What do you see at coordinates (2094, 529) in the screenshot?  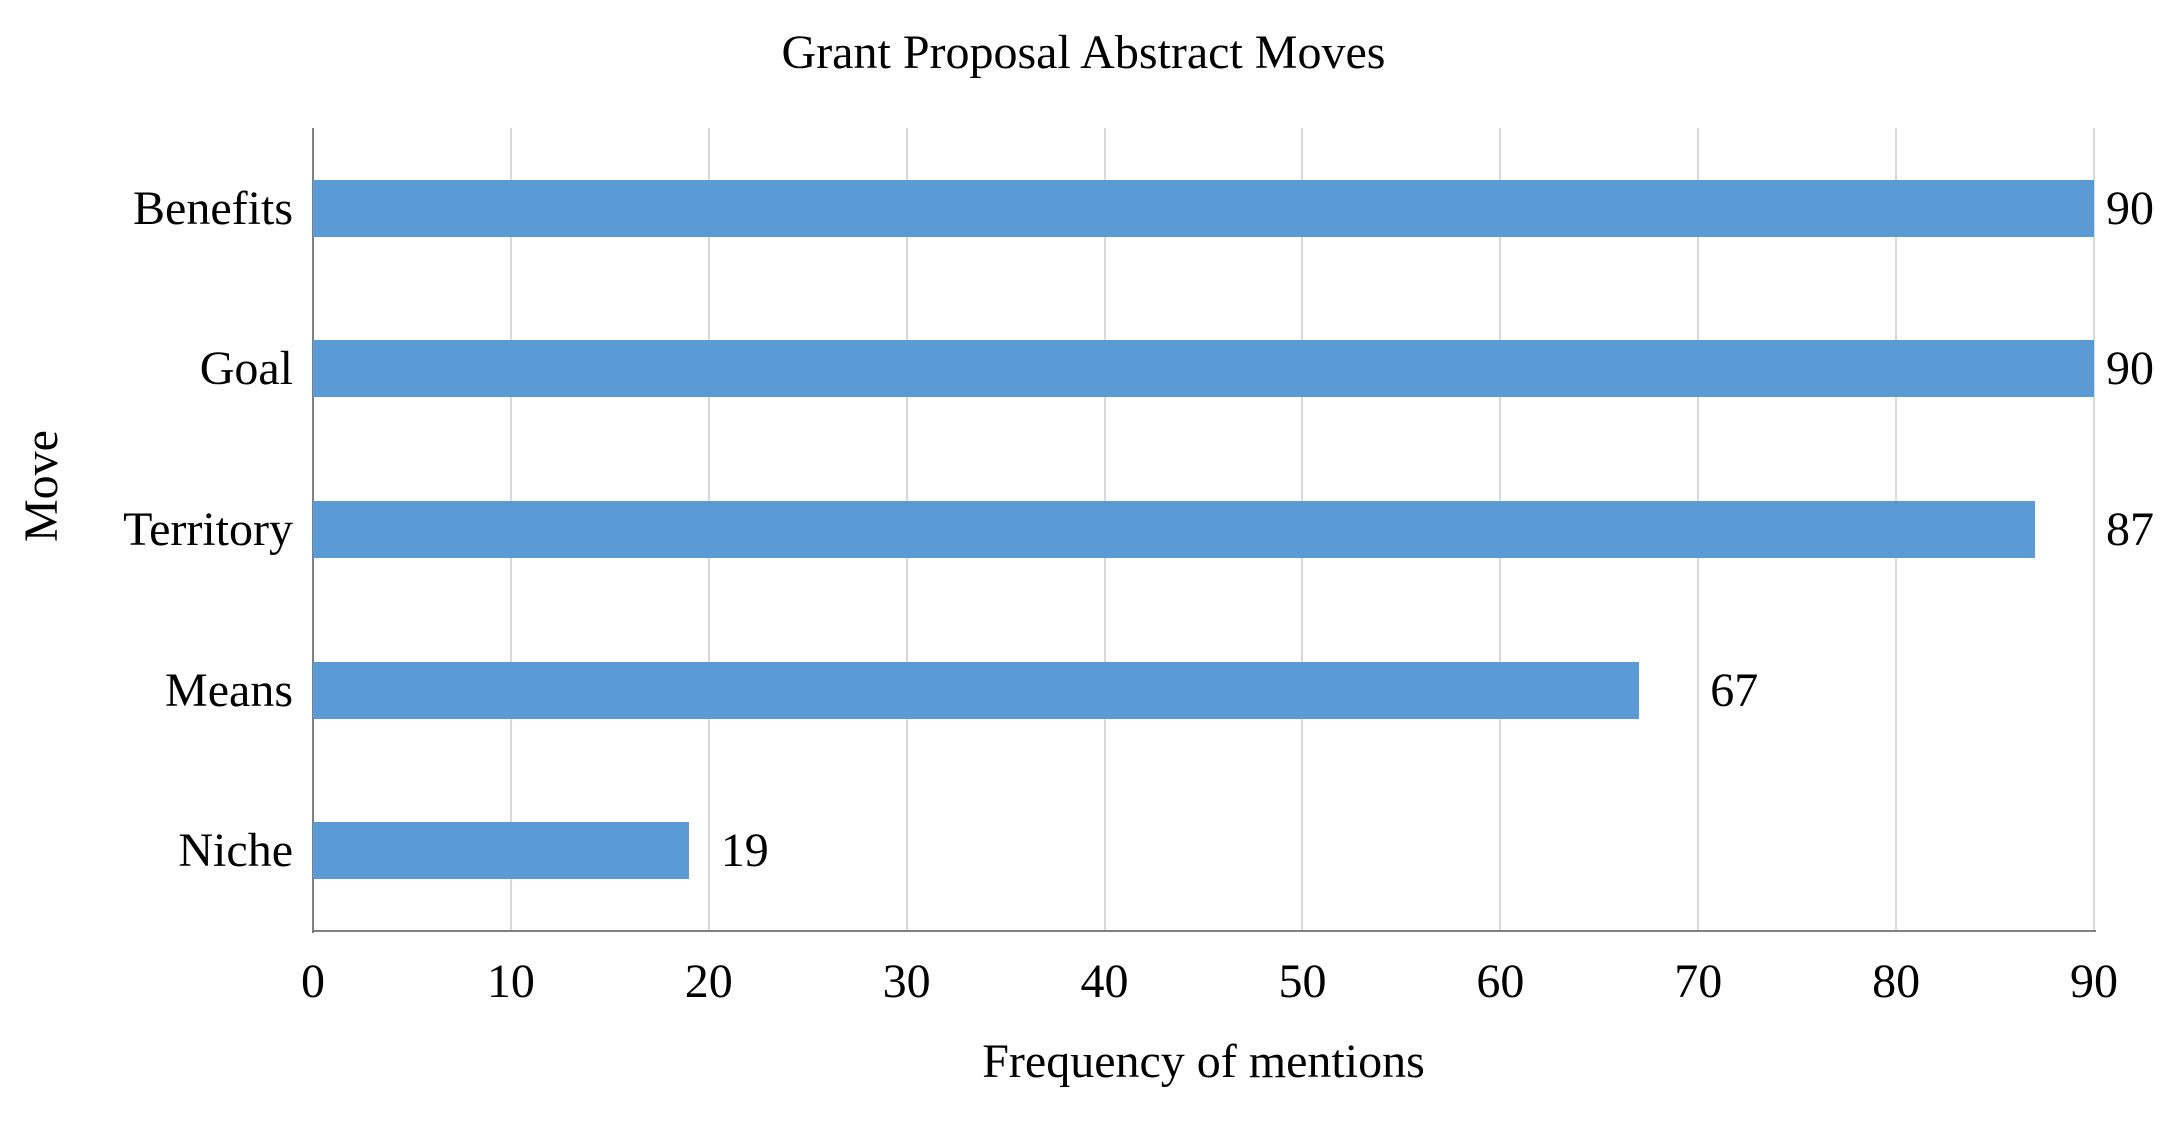 I see `gridline` at bounding box center [2094, 529].